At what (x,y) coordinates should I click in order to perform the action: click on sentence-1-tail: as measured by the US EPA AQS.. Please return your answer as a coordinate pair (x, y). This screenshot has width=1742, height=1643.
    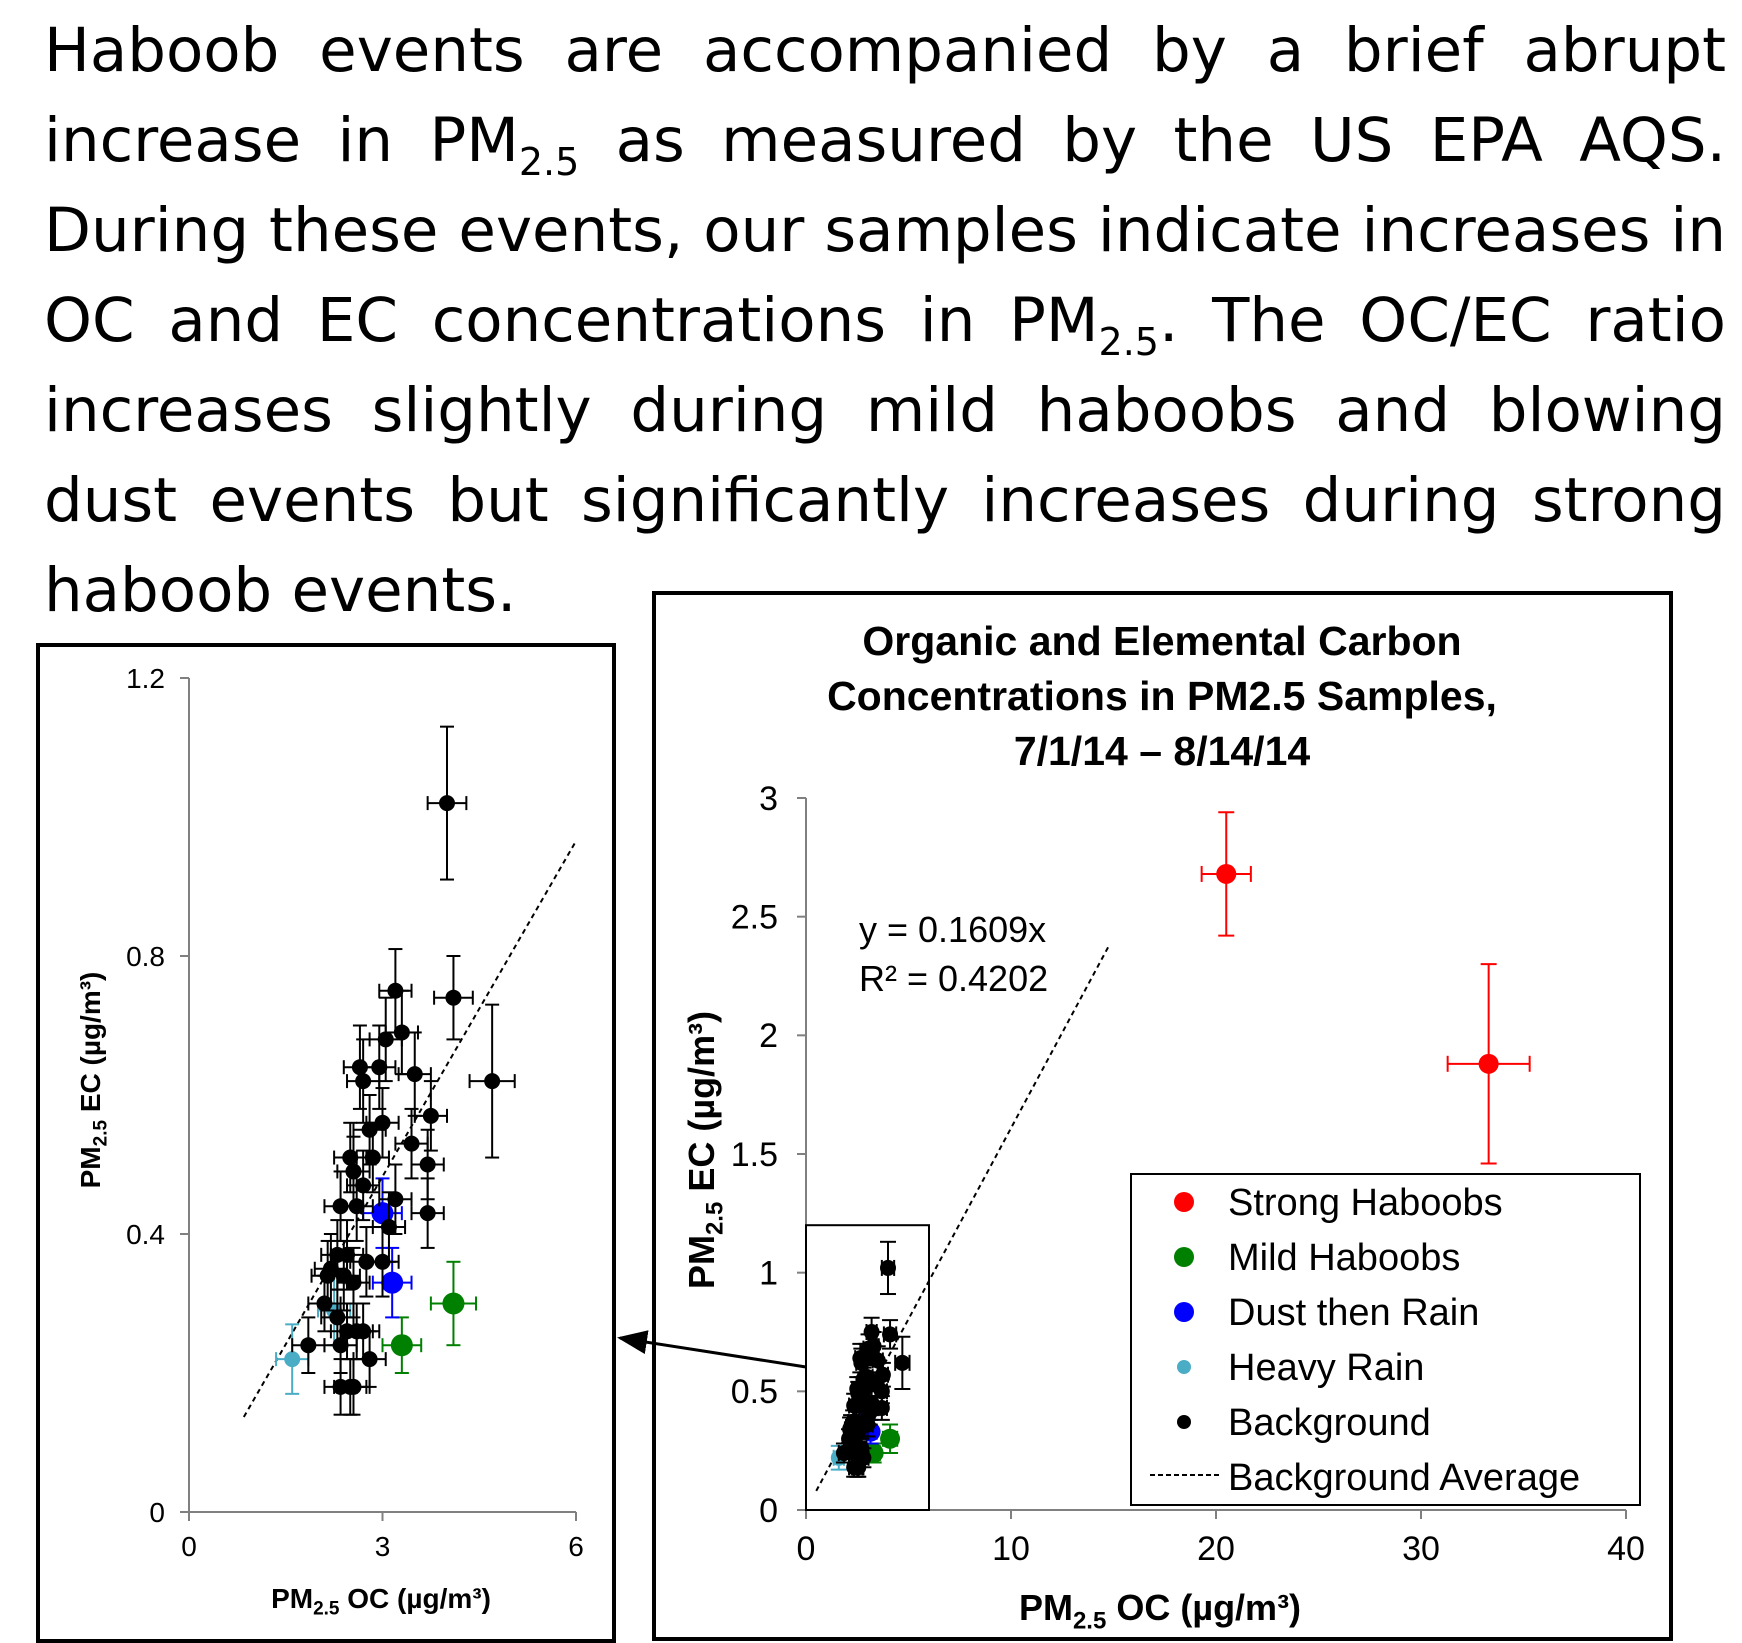
    Looking at the image, I should click on (1152, 140).